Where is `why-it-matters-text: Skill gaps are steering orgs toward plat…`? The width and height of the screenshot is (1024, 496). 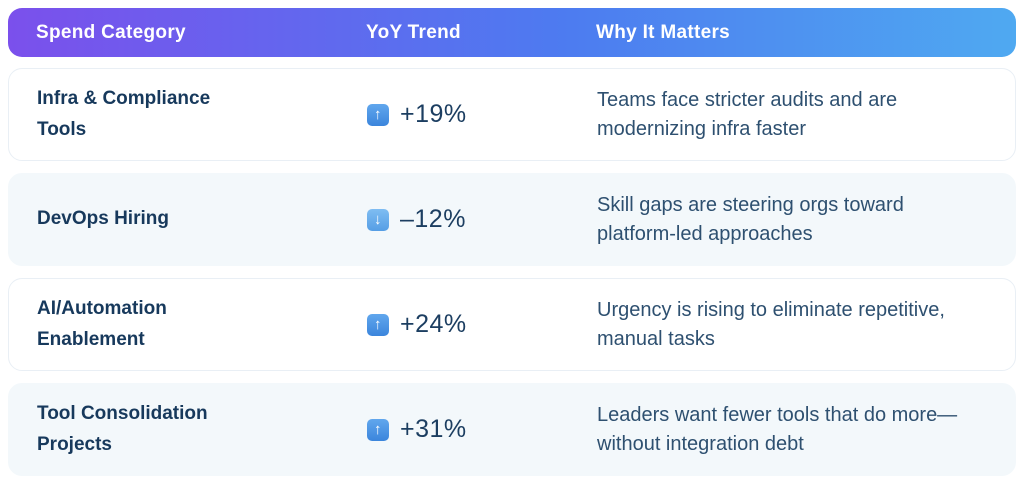
why-it-matters-text: Skill gaps are steering orgs toward plat… is located at coordinates (750, 219).